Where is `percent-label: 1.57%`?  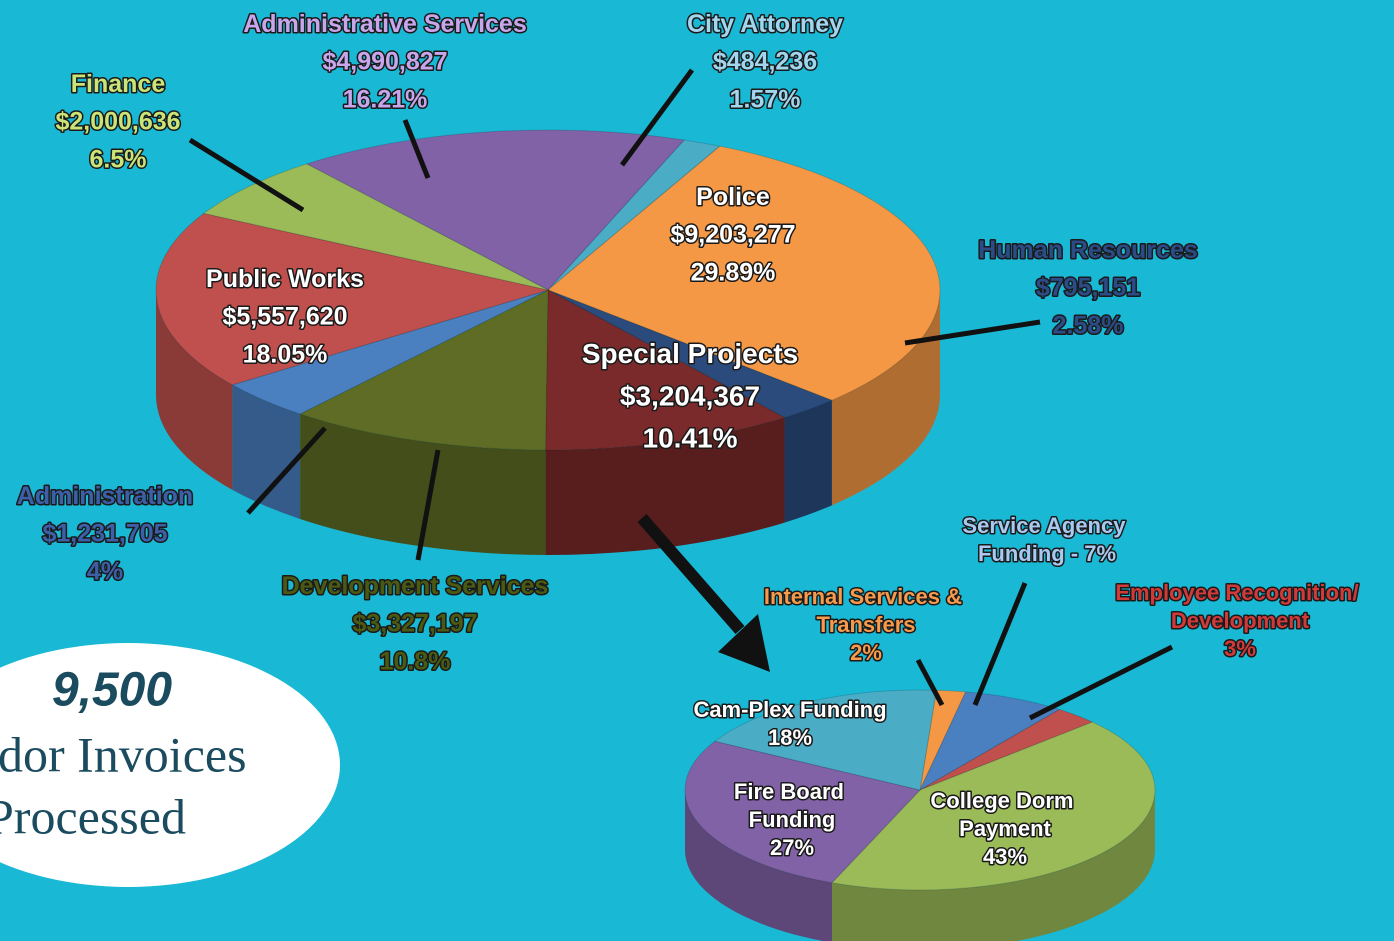 percent-label: 1.57% is located at coordinates (765, 100).